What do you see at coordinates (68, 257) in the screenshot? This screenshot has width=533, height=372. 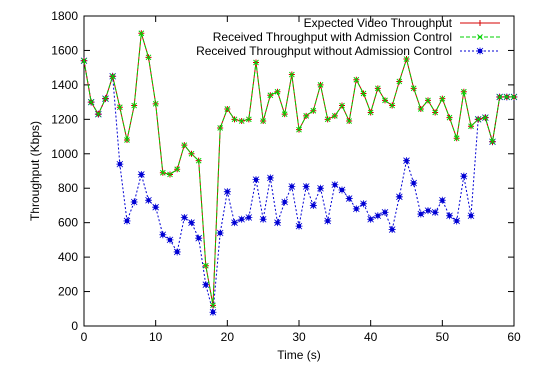 I see `y-tick-label: 400` at bounding box center [68, 257].